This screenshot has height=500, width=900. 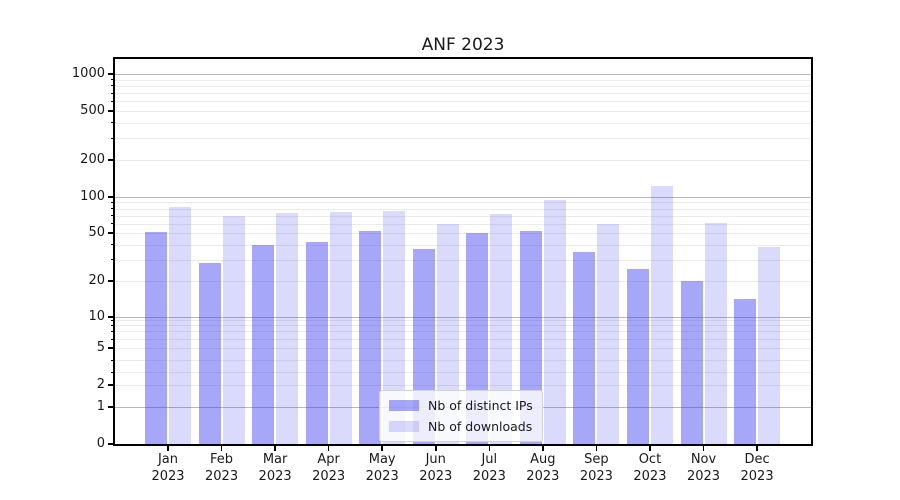 I want to click on y-axis-tick-label: 50, so click(x=96, y=233).